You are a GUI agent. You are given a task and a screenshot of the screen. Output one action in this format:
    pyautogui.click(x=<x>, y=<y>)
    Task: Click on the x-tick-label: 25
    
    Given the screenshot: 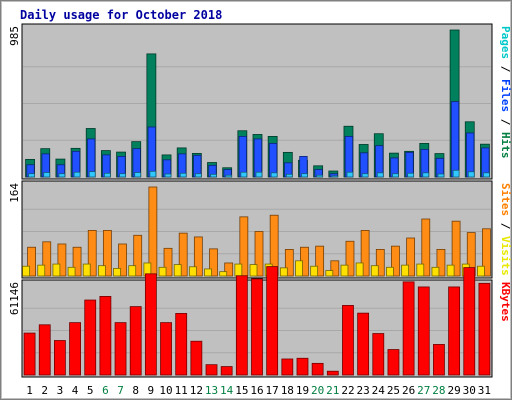 What is the action you would take?
    pyautogui.click(x=393, y=390)
    